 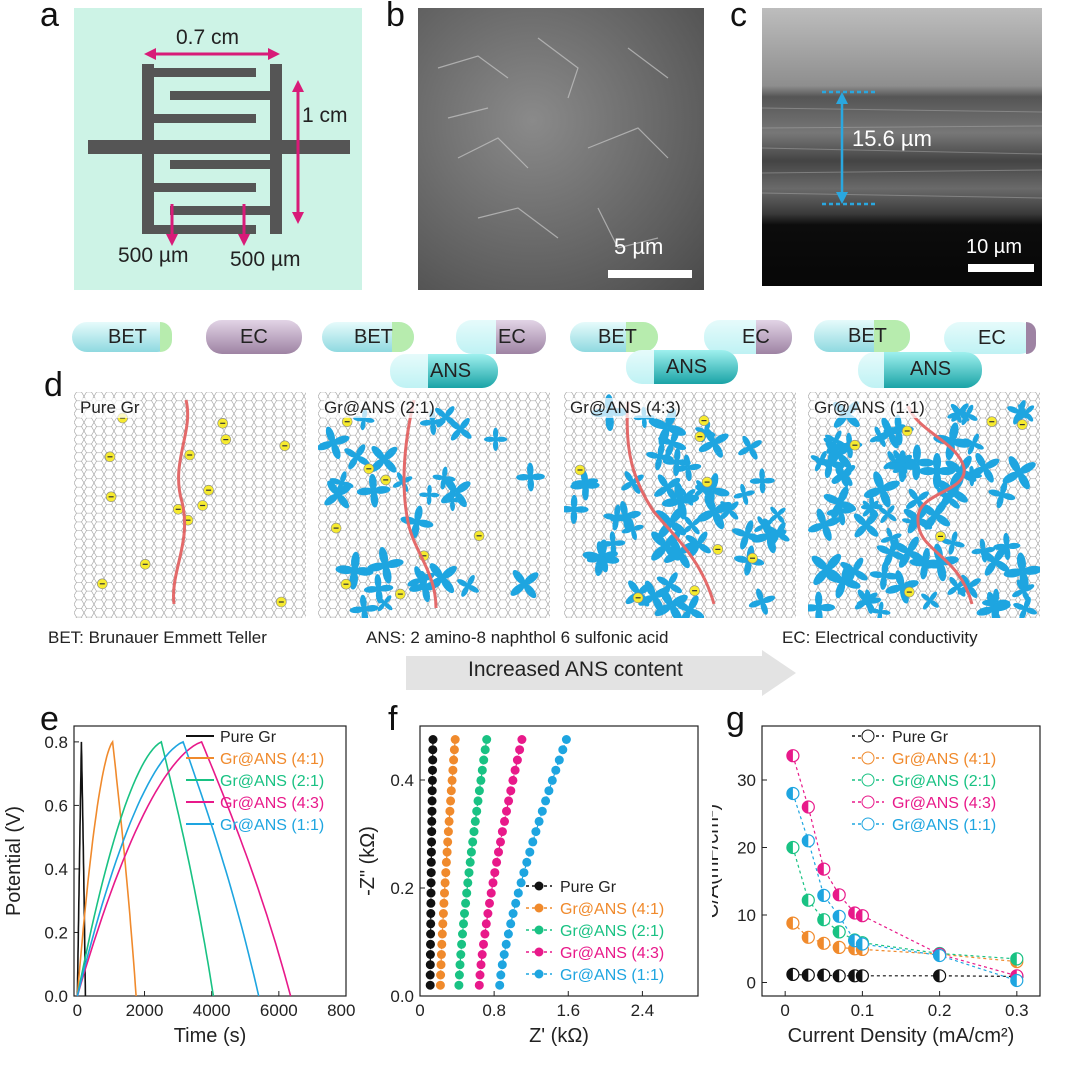 What do you see at coordinates (650, 274) in the screenshot?
I see `scale-bar` at bounding box center [650, 274].